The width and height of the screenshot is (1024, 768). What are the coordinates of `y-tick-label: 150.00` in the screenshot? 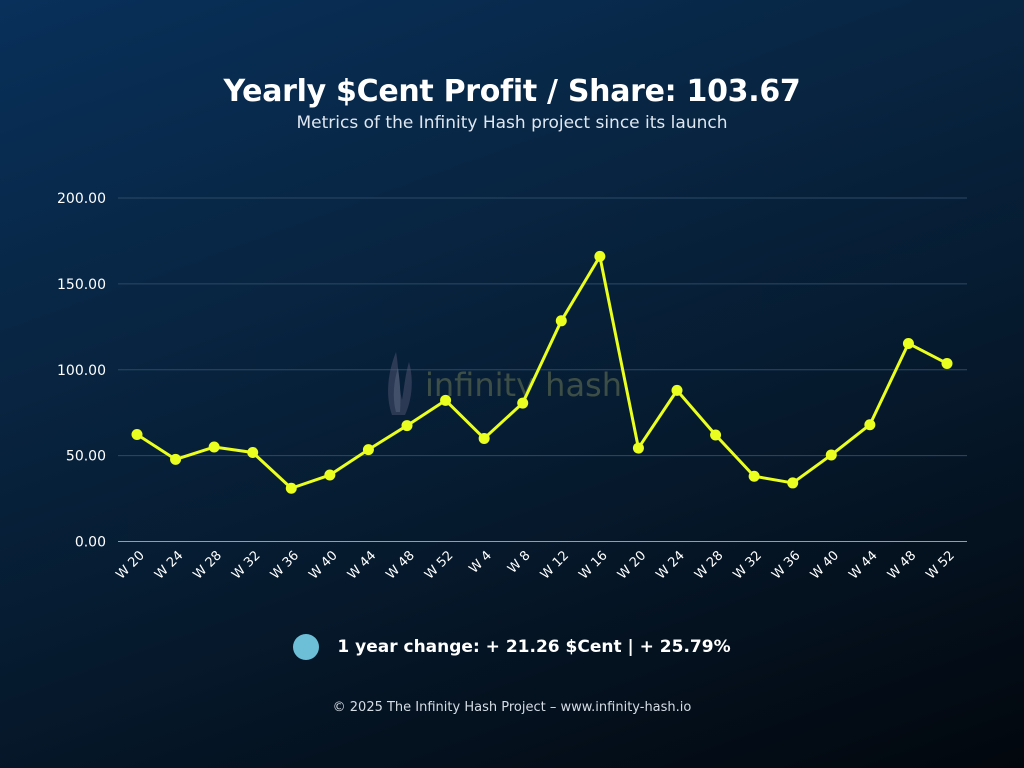 It's located at (81, 285).